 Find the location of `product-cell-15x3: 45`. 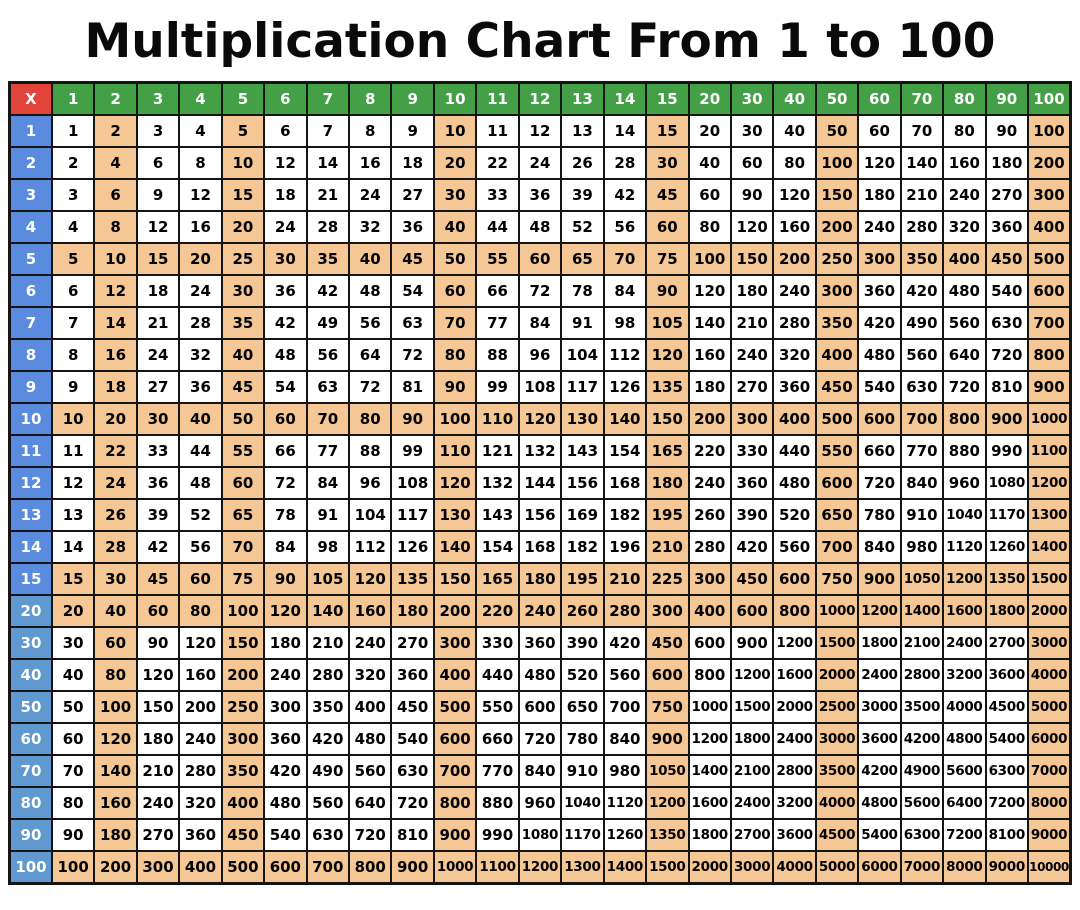

product-cell-15x3: 45 is located at coordinates (158, 579).